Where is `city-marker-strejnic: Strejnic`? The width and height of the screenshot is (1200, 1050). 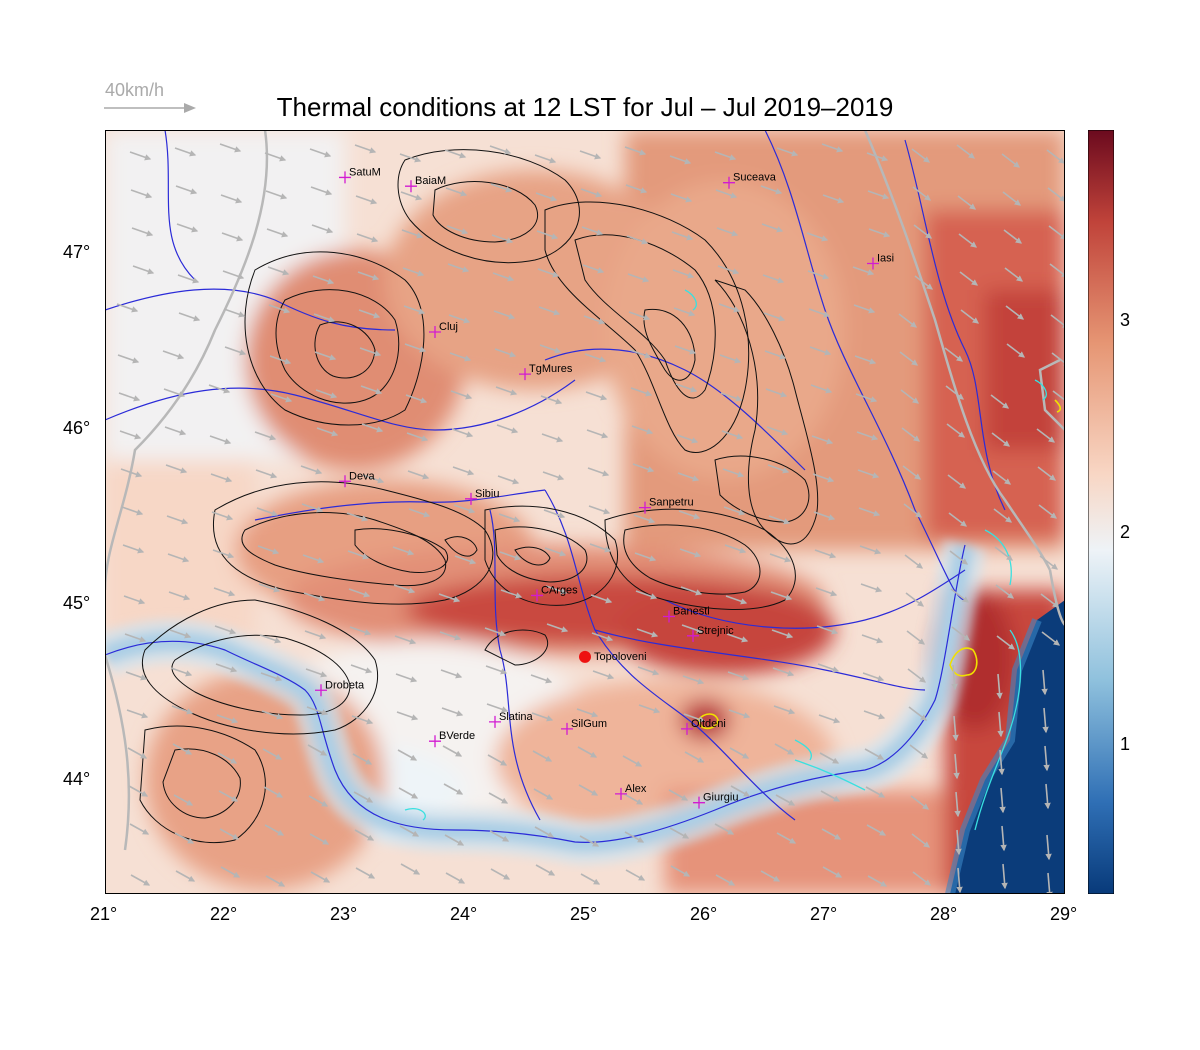 city-marker-strejnic: Strejnic is located at coordinates (710, 633).